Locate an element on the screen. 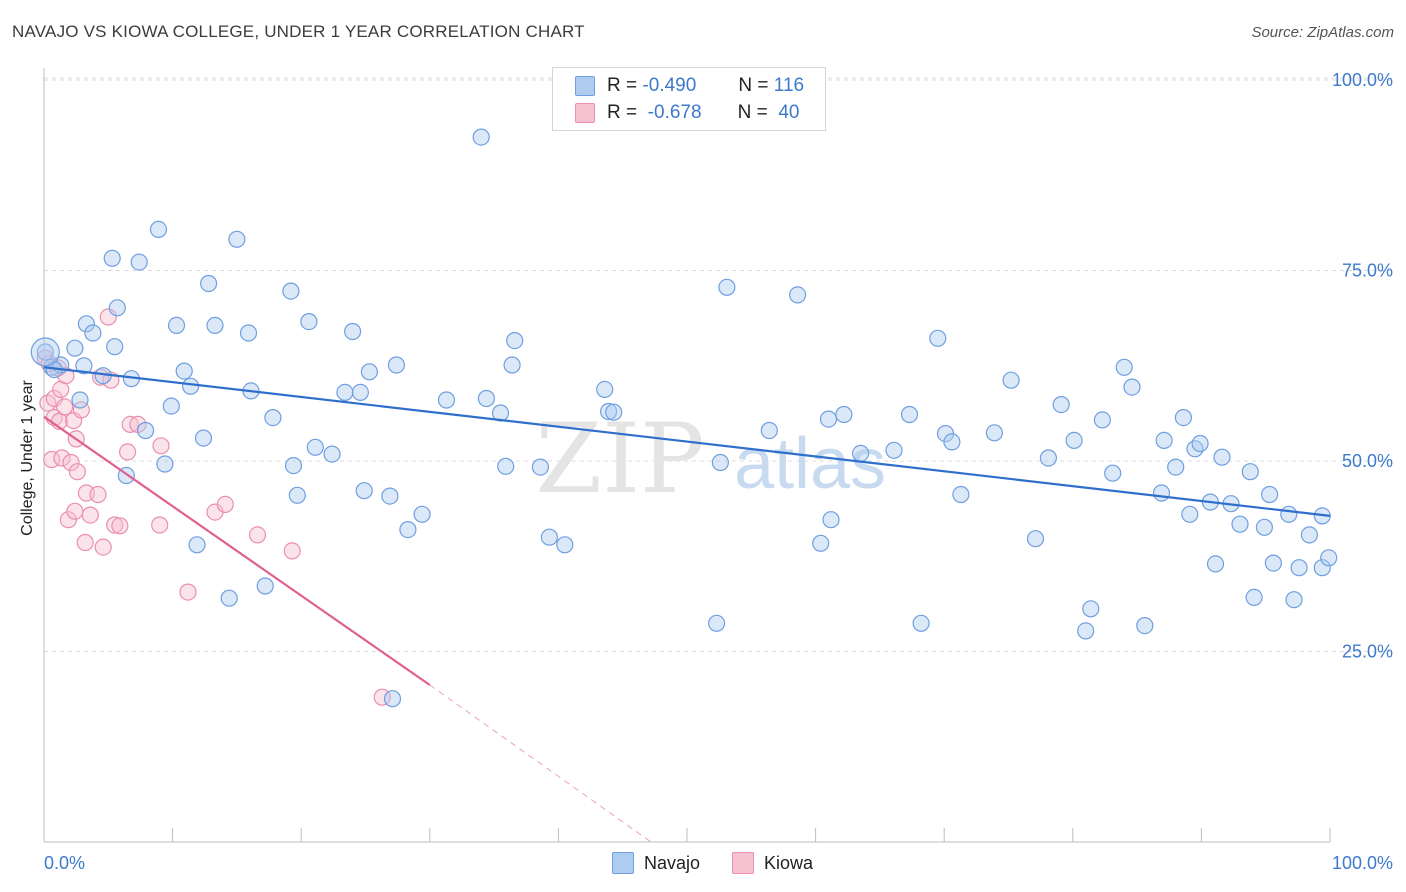 This screenshot has width=1406, height=892. stats-row-navajo: R = -0.490 N = 116 is located at coordinates (689, 86).